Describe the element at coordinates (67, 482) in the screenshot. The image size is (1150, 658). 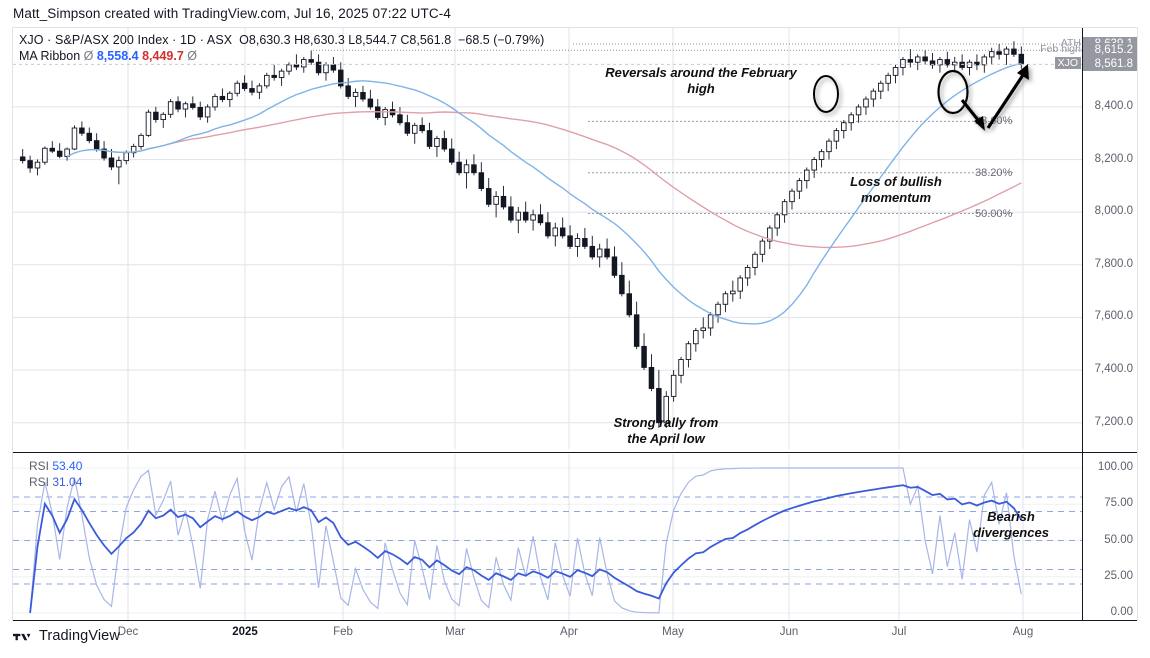
I see `rsi-value-2: 31.04` at that location.